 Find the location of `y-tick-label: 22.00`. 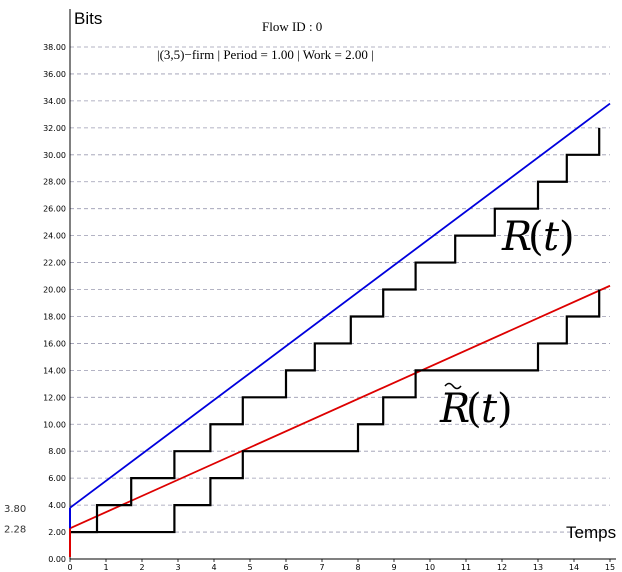

y-tick-label: 22.00 is located at coordinates (54, 263).